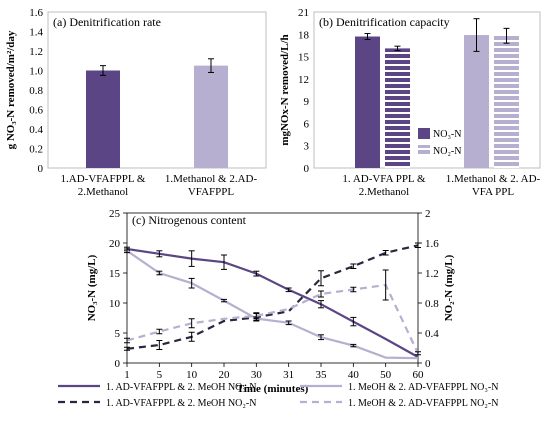 The width and height of the screenshot is (550, 435). What do you see at coordinates (449, 287) in the screenshot?
I see `panel-c-ylabel-right: NO₂-N (mg/L)` at bounding box center [449, 287].